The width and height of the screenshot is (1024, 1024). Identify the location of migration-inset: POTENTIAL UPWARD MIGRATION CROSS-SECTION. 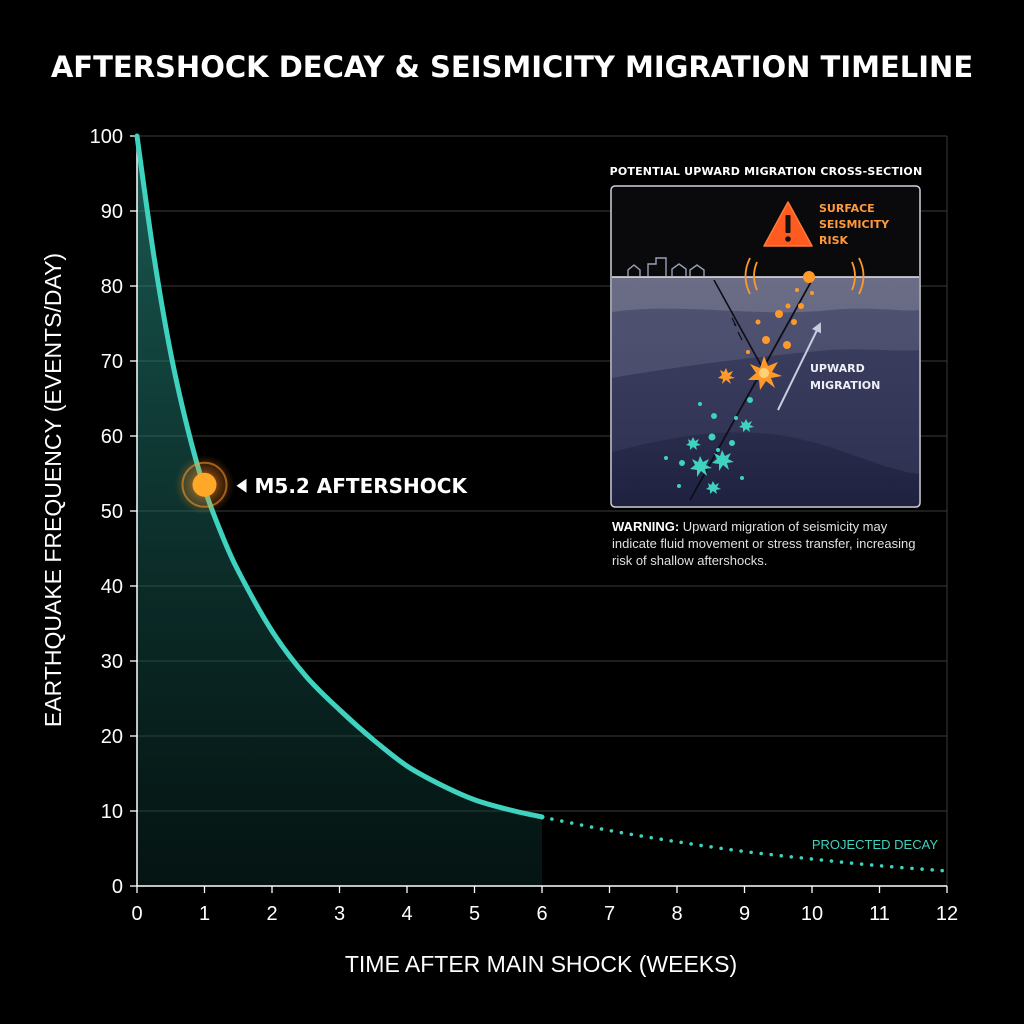
(766, 336).